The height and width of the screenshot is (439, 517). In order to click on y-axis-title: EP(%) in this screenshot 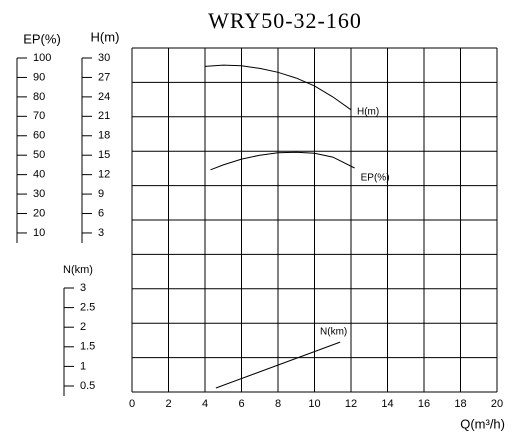, I will do `click(42, 38)`.